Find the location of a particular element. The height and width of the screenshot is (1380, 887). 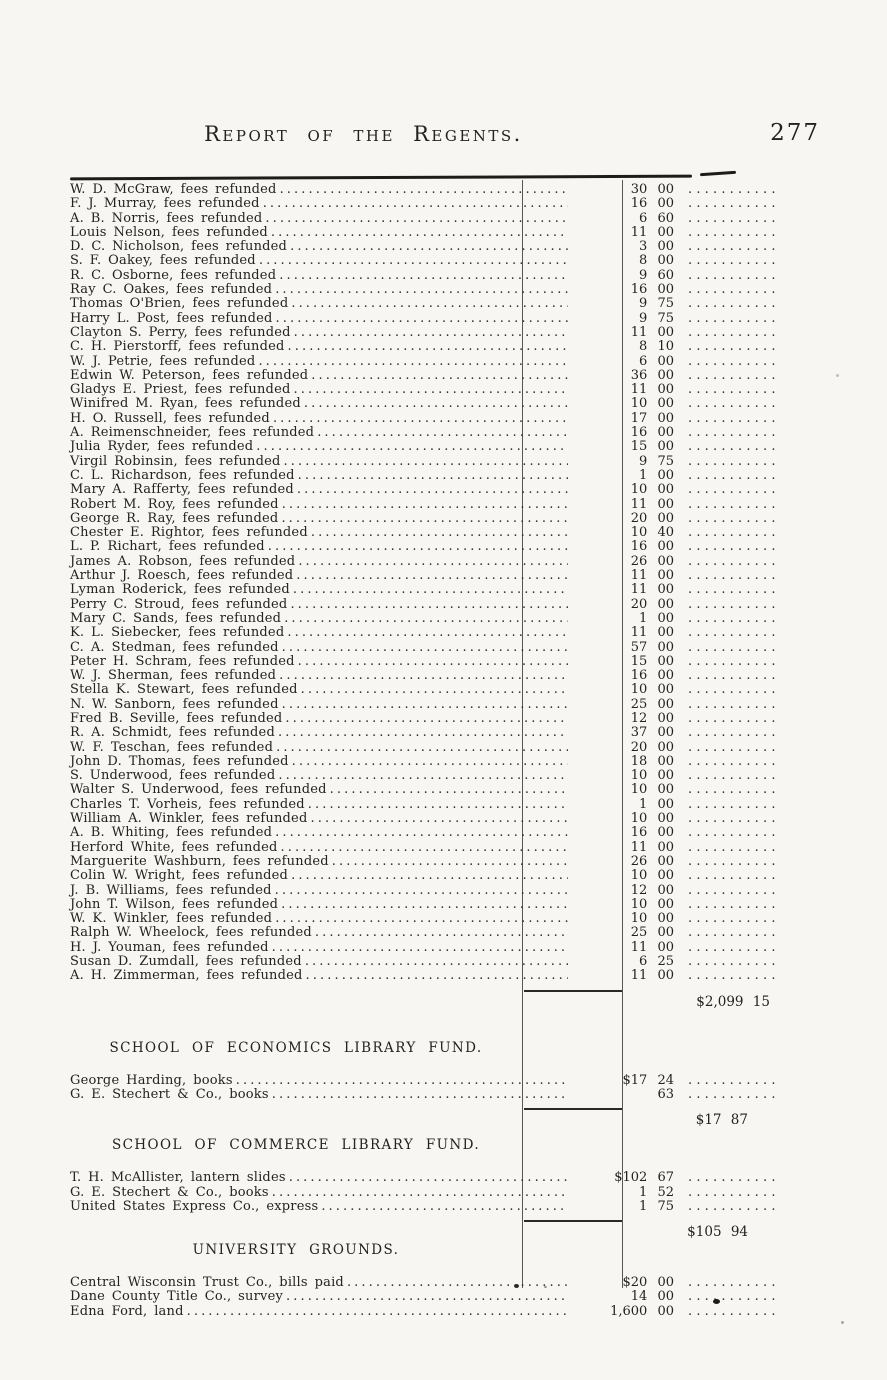

table-row: Mary C. Sands, fees refunded 1 00 is located at coordinates (425, 618).